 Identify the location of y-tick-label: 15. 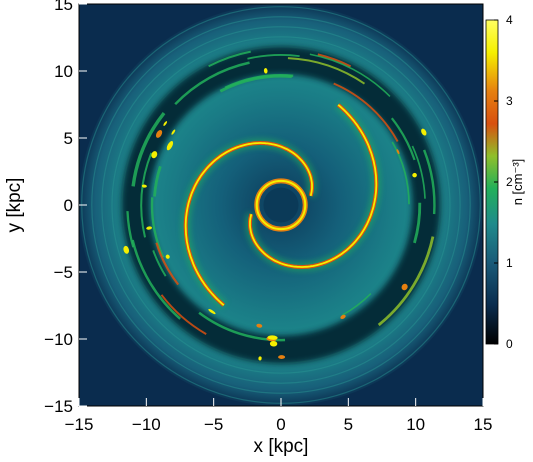
(63, 7).